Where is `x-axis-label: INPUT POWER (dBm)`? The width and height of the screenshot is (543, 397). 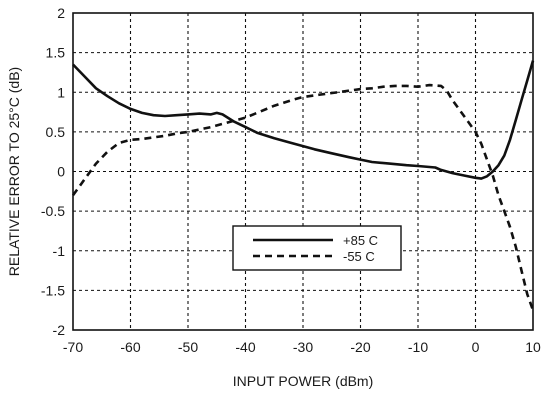
x-axis-label: INPUT POWER (dBm) is located at coordinates (303, 381).